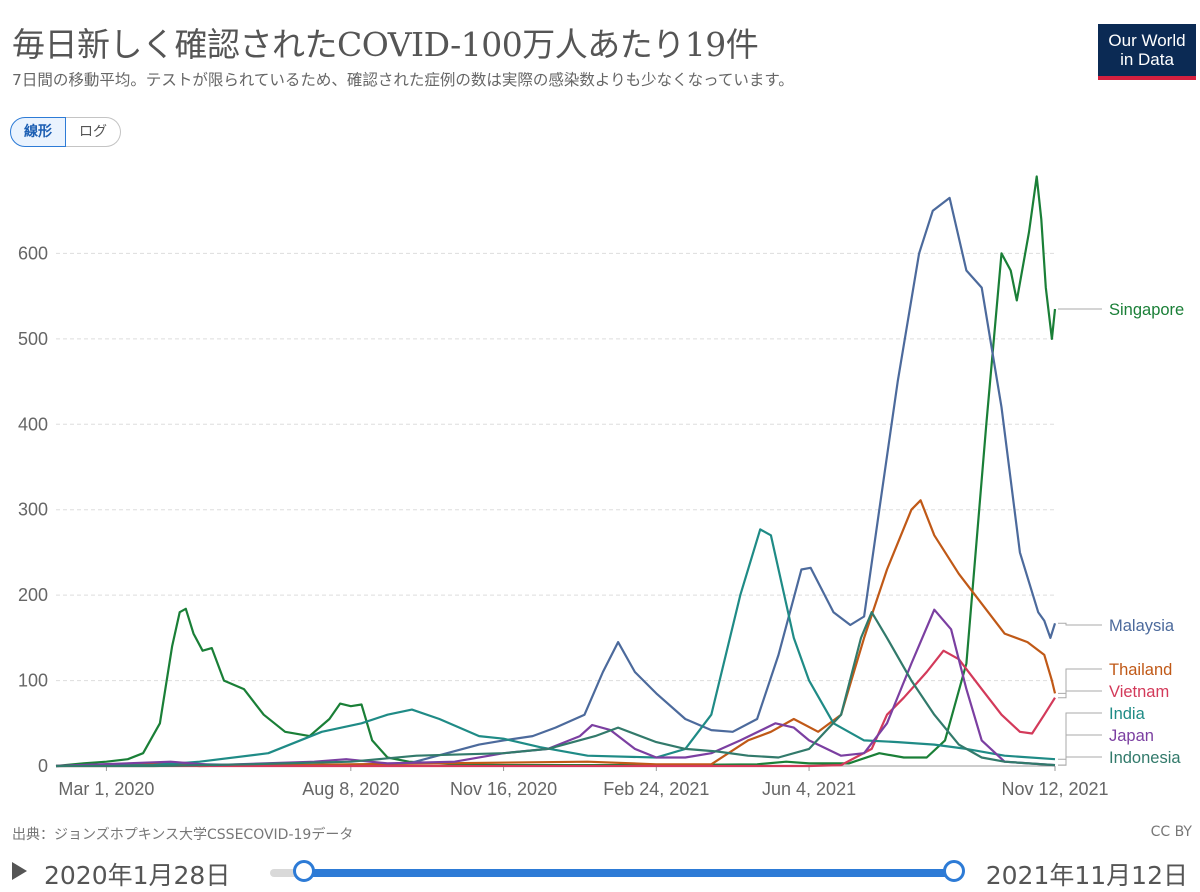 The image size is (1200, 892). Describe the element at coordinates (1054, 789) in the screenshot. I see `x-tick-label: Nov 12, 2021` at that location.